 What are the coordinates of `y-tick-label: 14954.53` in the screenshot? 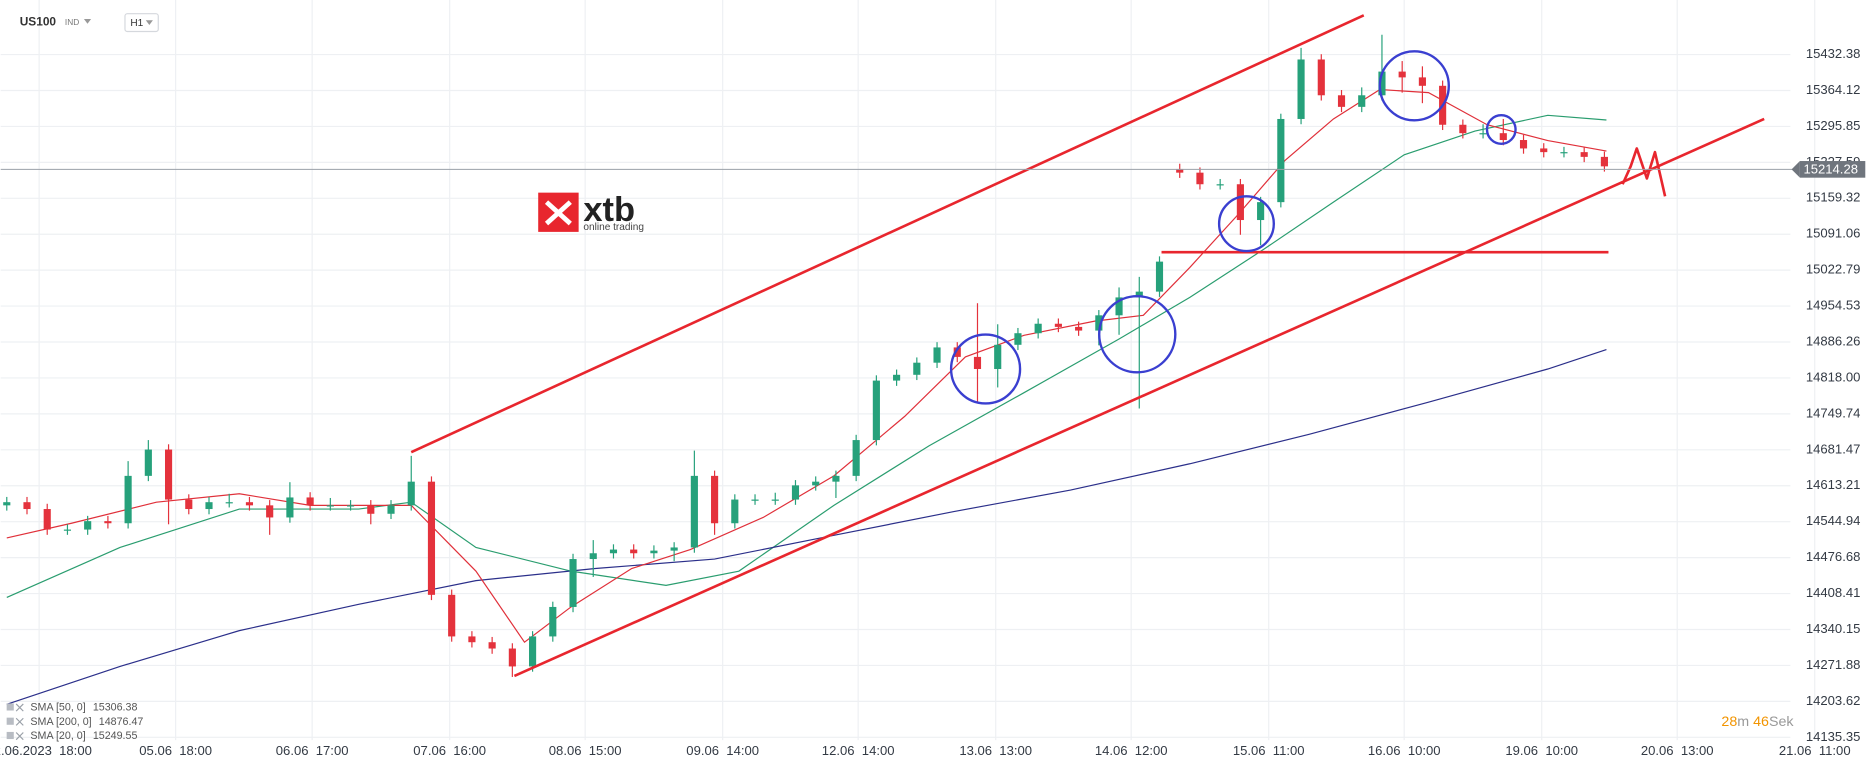 It's located at (1833, 305).